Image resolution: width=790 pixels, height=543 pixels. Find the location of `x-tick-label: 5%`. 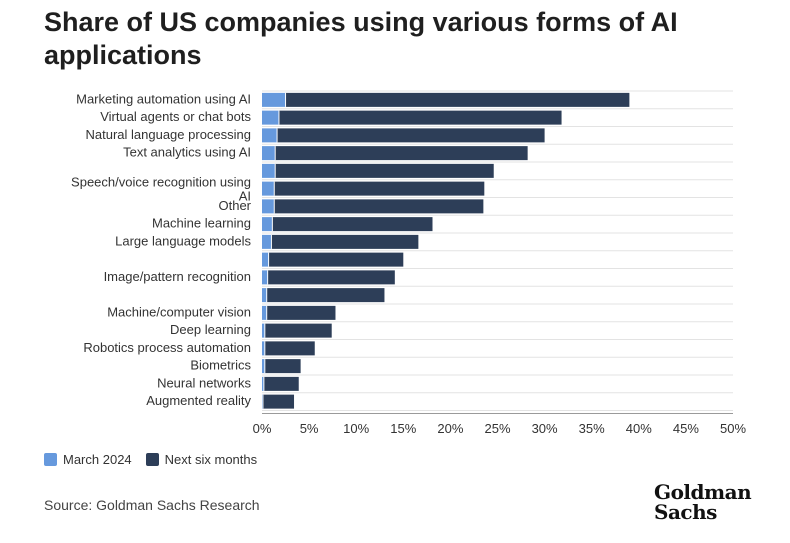

x-tick-label: 5% is located at coordinates (309, 428).